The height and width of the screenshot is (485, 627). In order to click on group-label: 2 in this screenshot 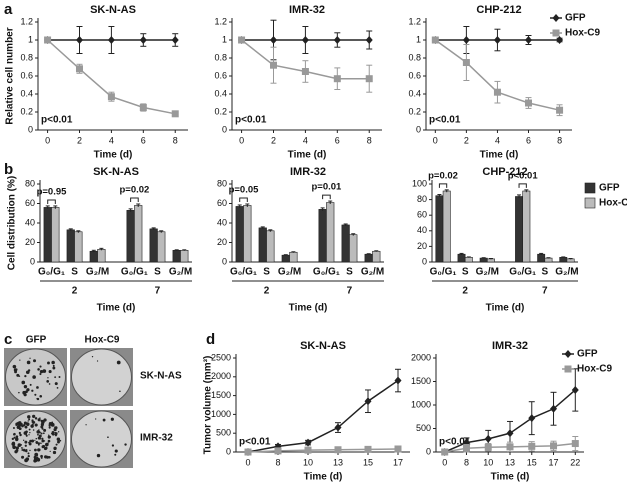, I will do `click(75, 291)`.